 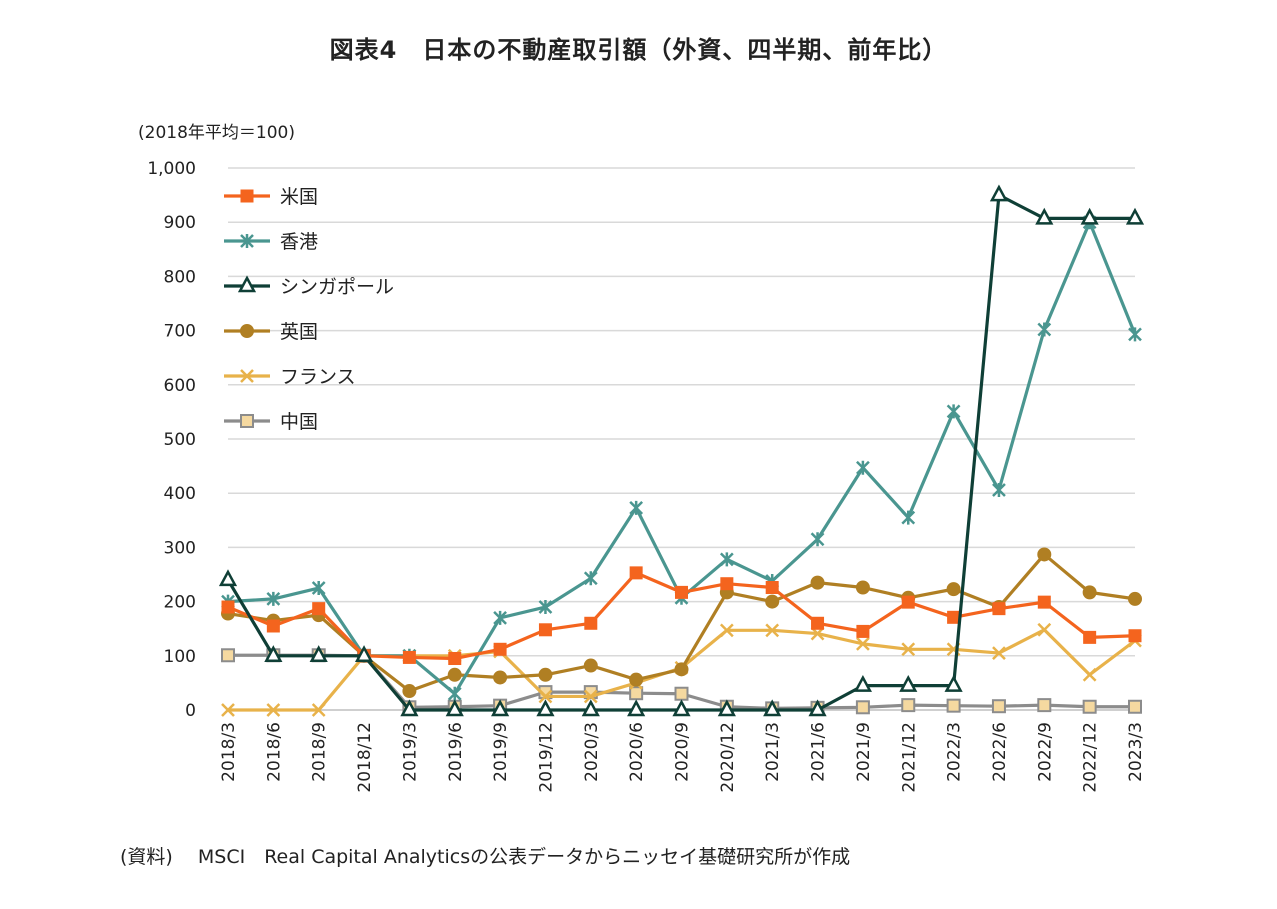 I want to click on legend-label: 香港, so click(x=299, y=242).